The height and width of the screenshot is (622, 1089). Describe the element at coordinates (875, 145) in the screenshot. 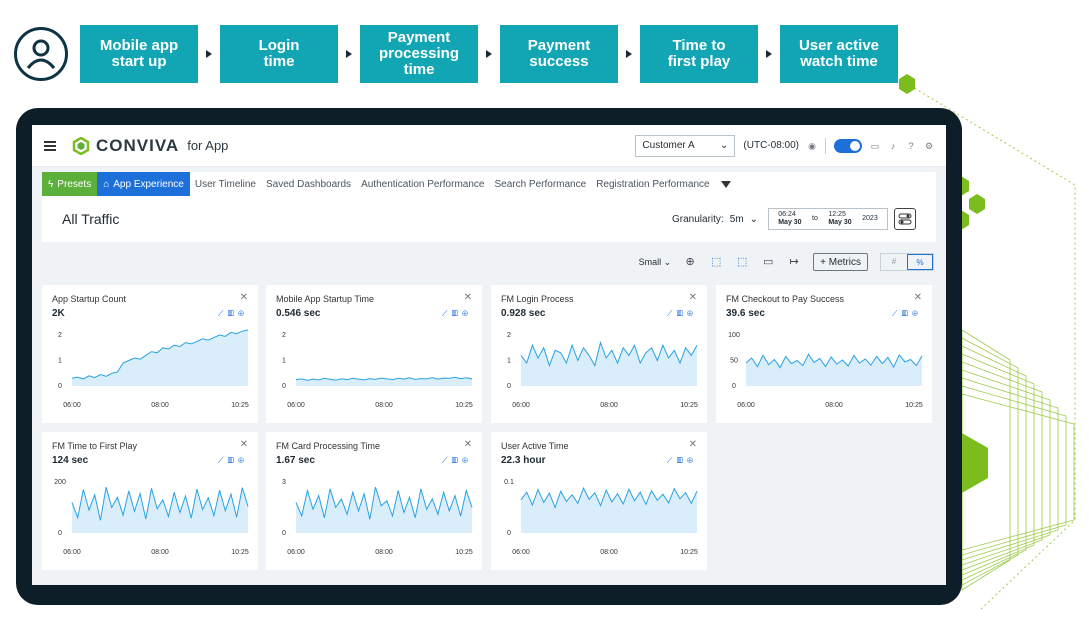

I see `chat-icon: ▭` at that location.